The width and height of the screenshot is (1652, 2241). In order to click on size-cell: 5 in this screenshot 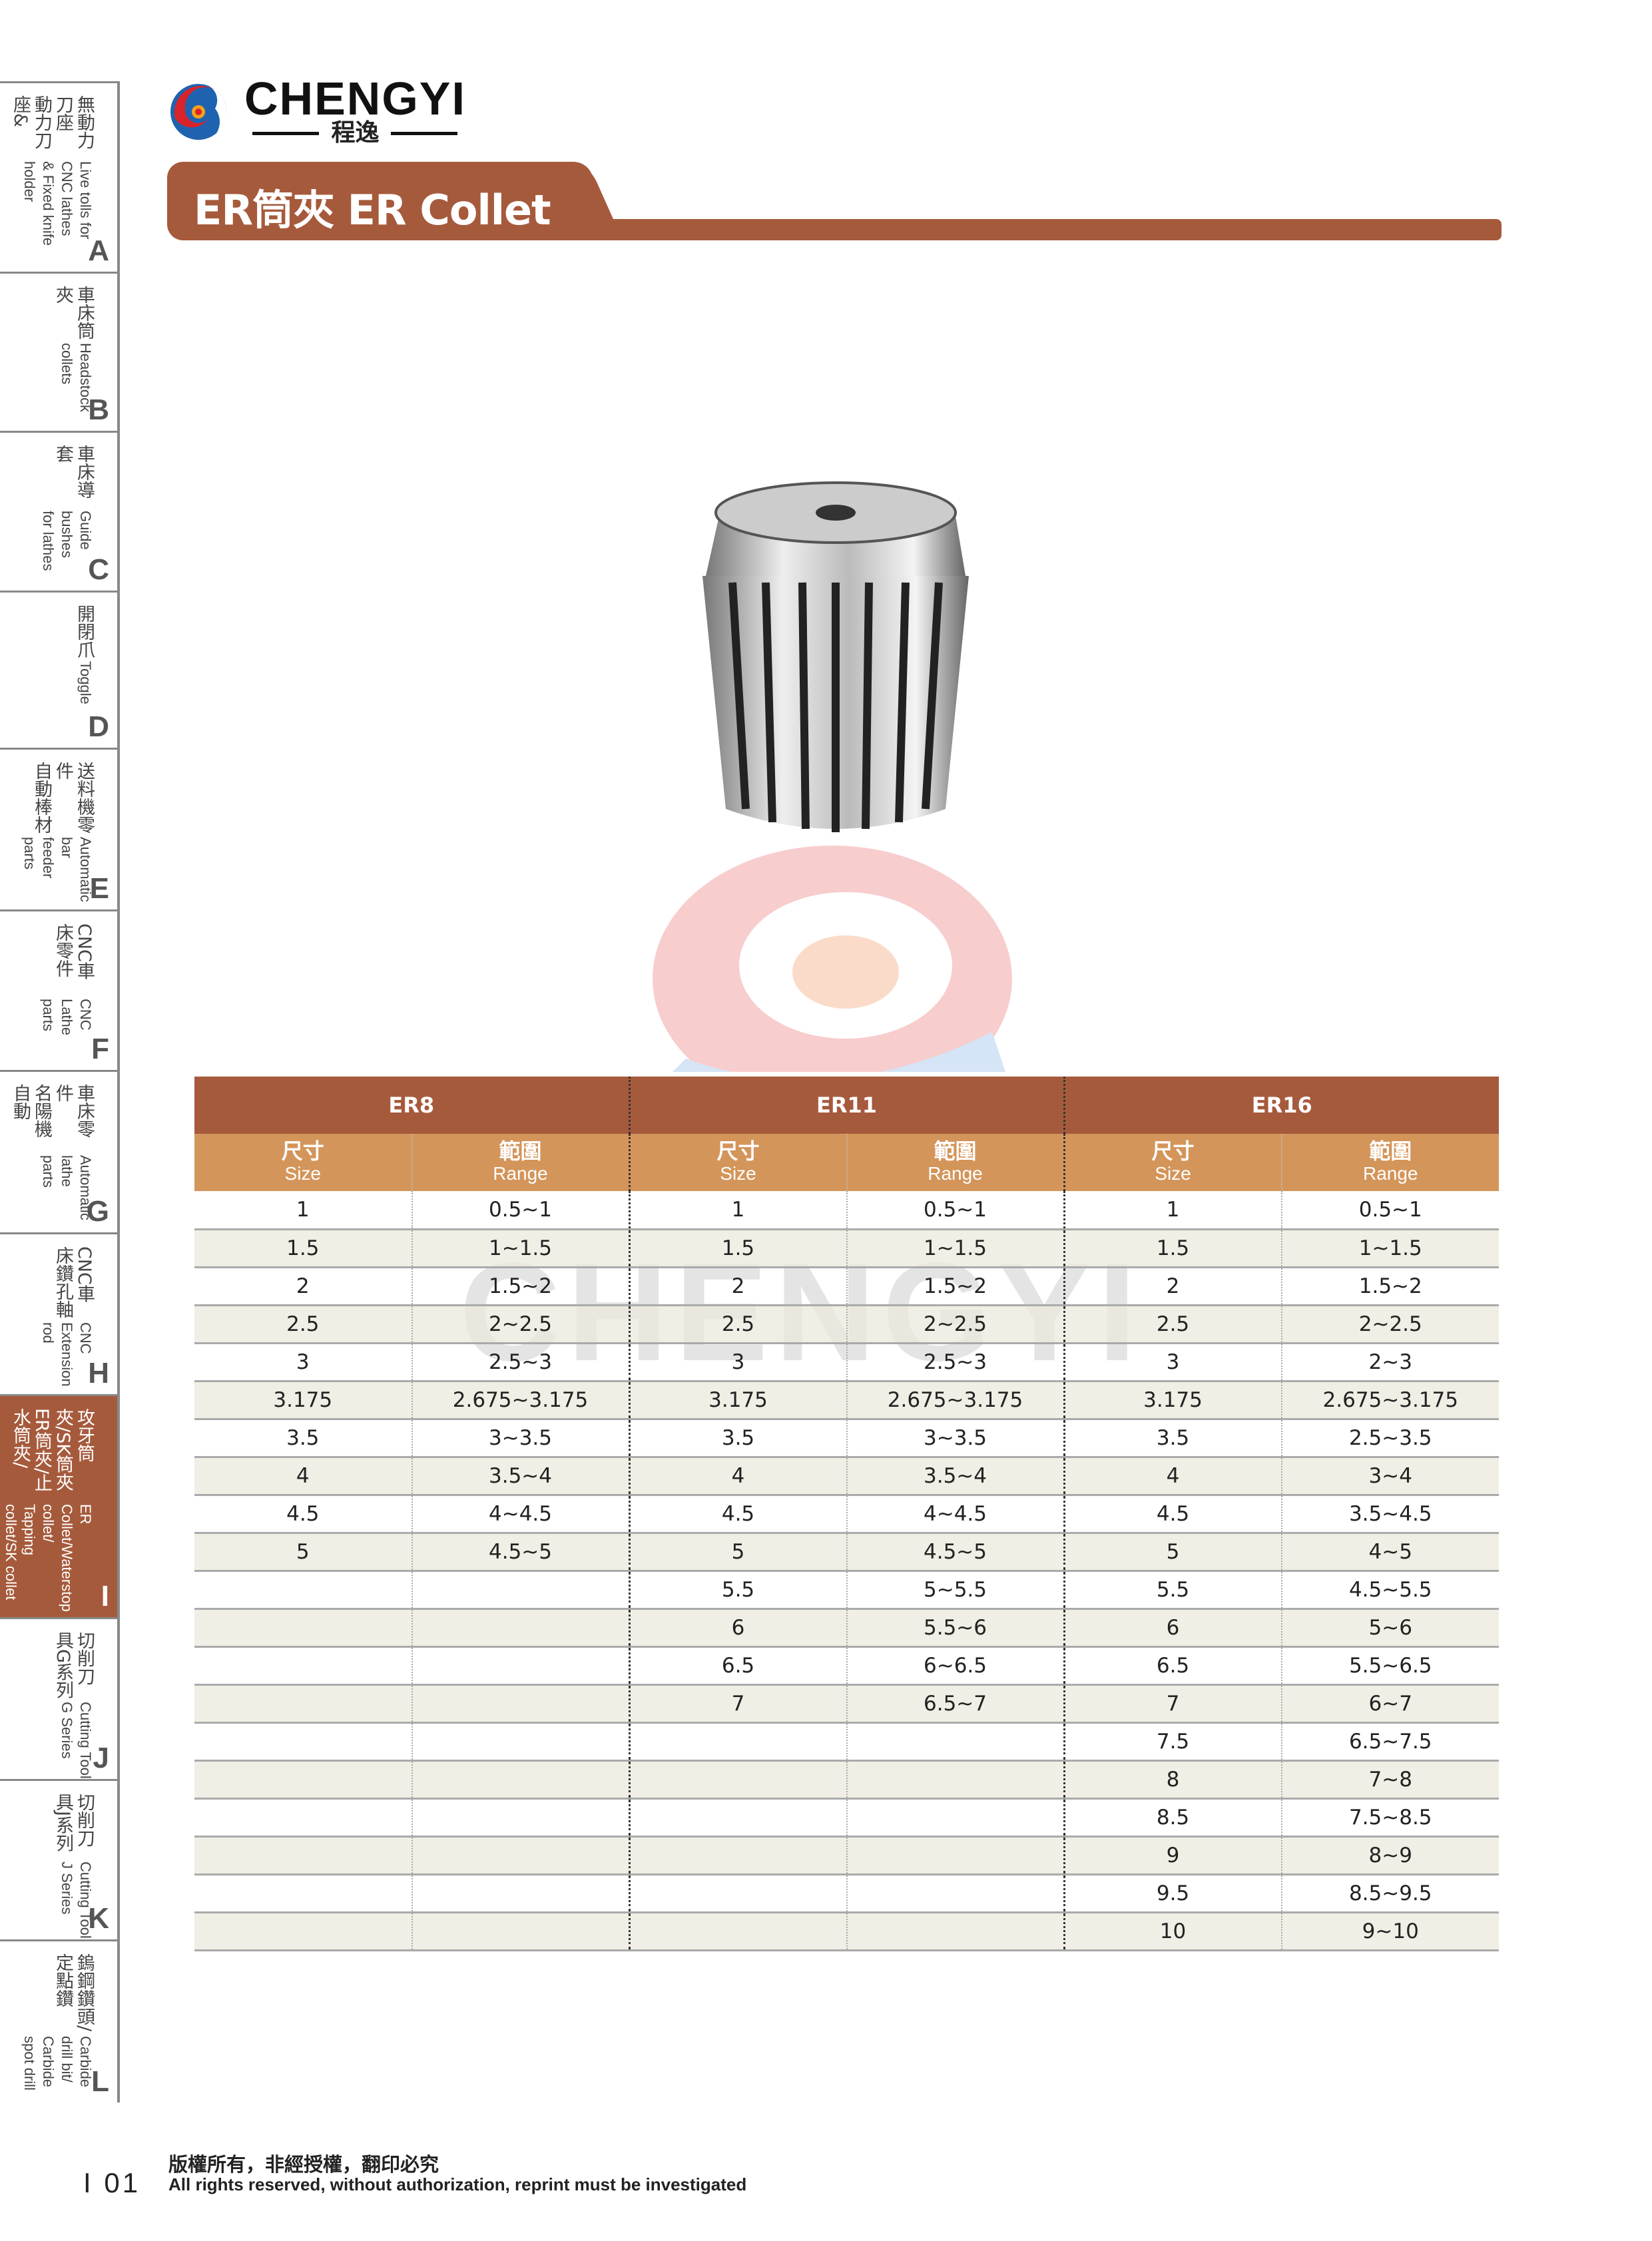, I will do `click(303, 1552)`.